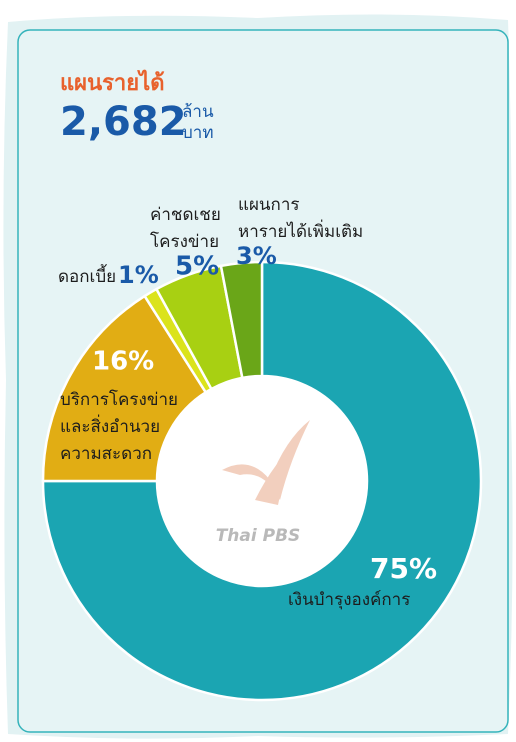 The height and width of the screenshot is (742, 516). Describe the element at coordinates (110, 425) in the screenshot. I see `category-label: และสิ่งอำนวย` at that location.